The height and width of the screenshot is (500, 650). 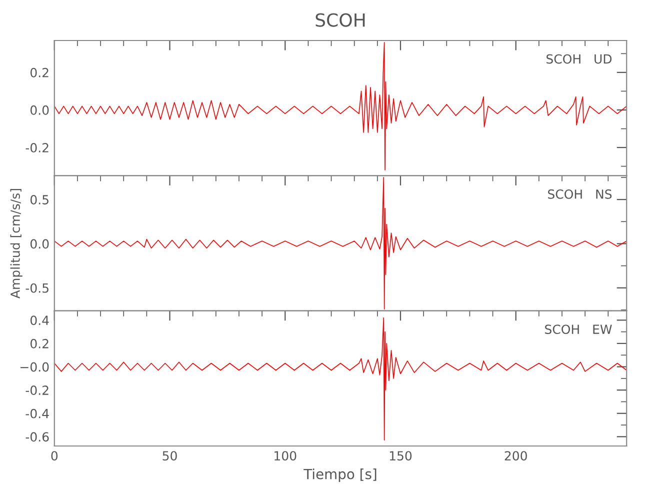 I want to click on y-tick-label: -0.4, so click(x=37, y=413).